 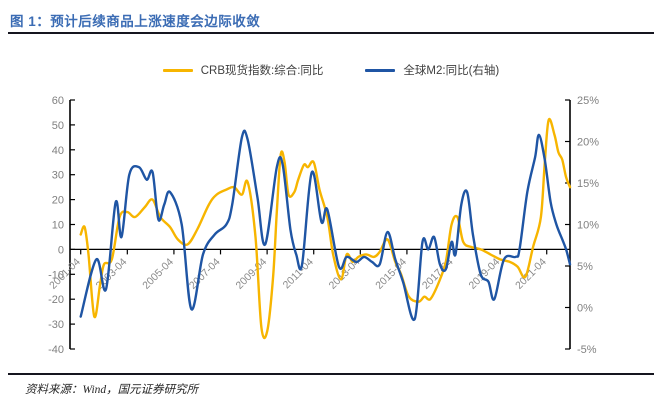 I want to click on footer-divider, so click(x=331, y=374).